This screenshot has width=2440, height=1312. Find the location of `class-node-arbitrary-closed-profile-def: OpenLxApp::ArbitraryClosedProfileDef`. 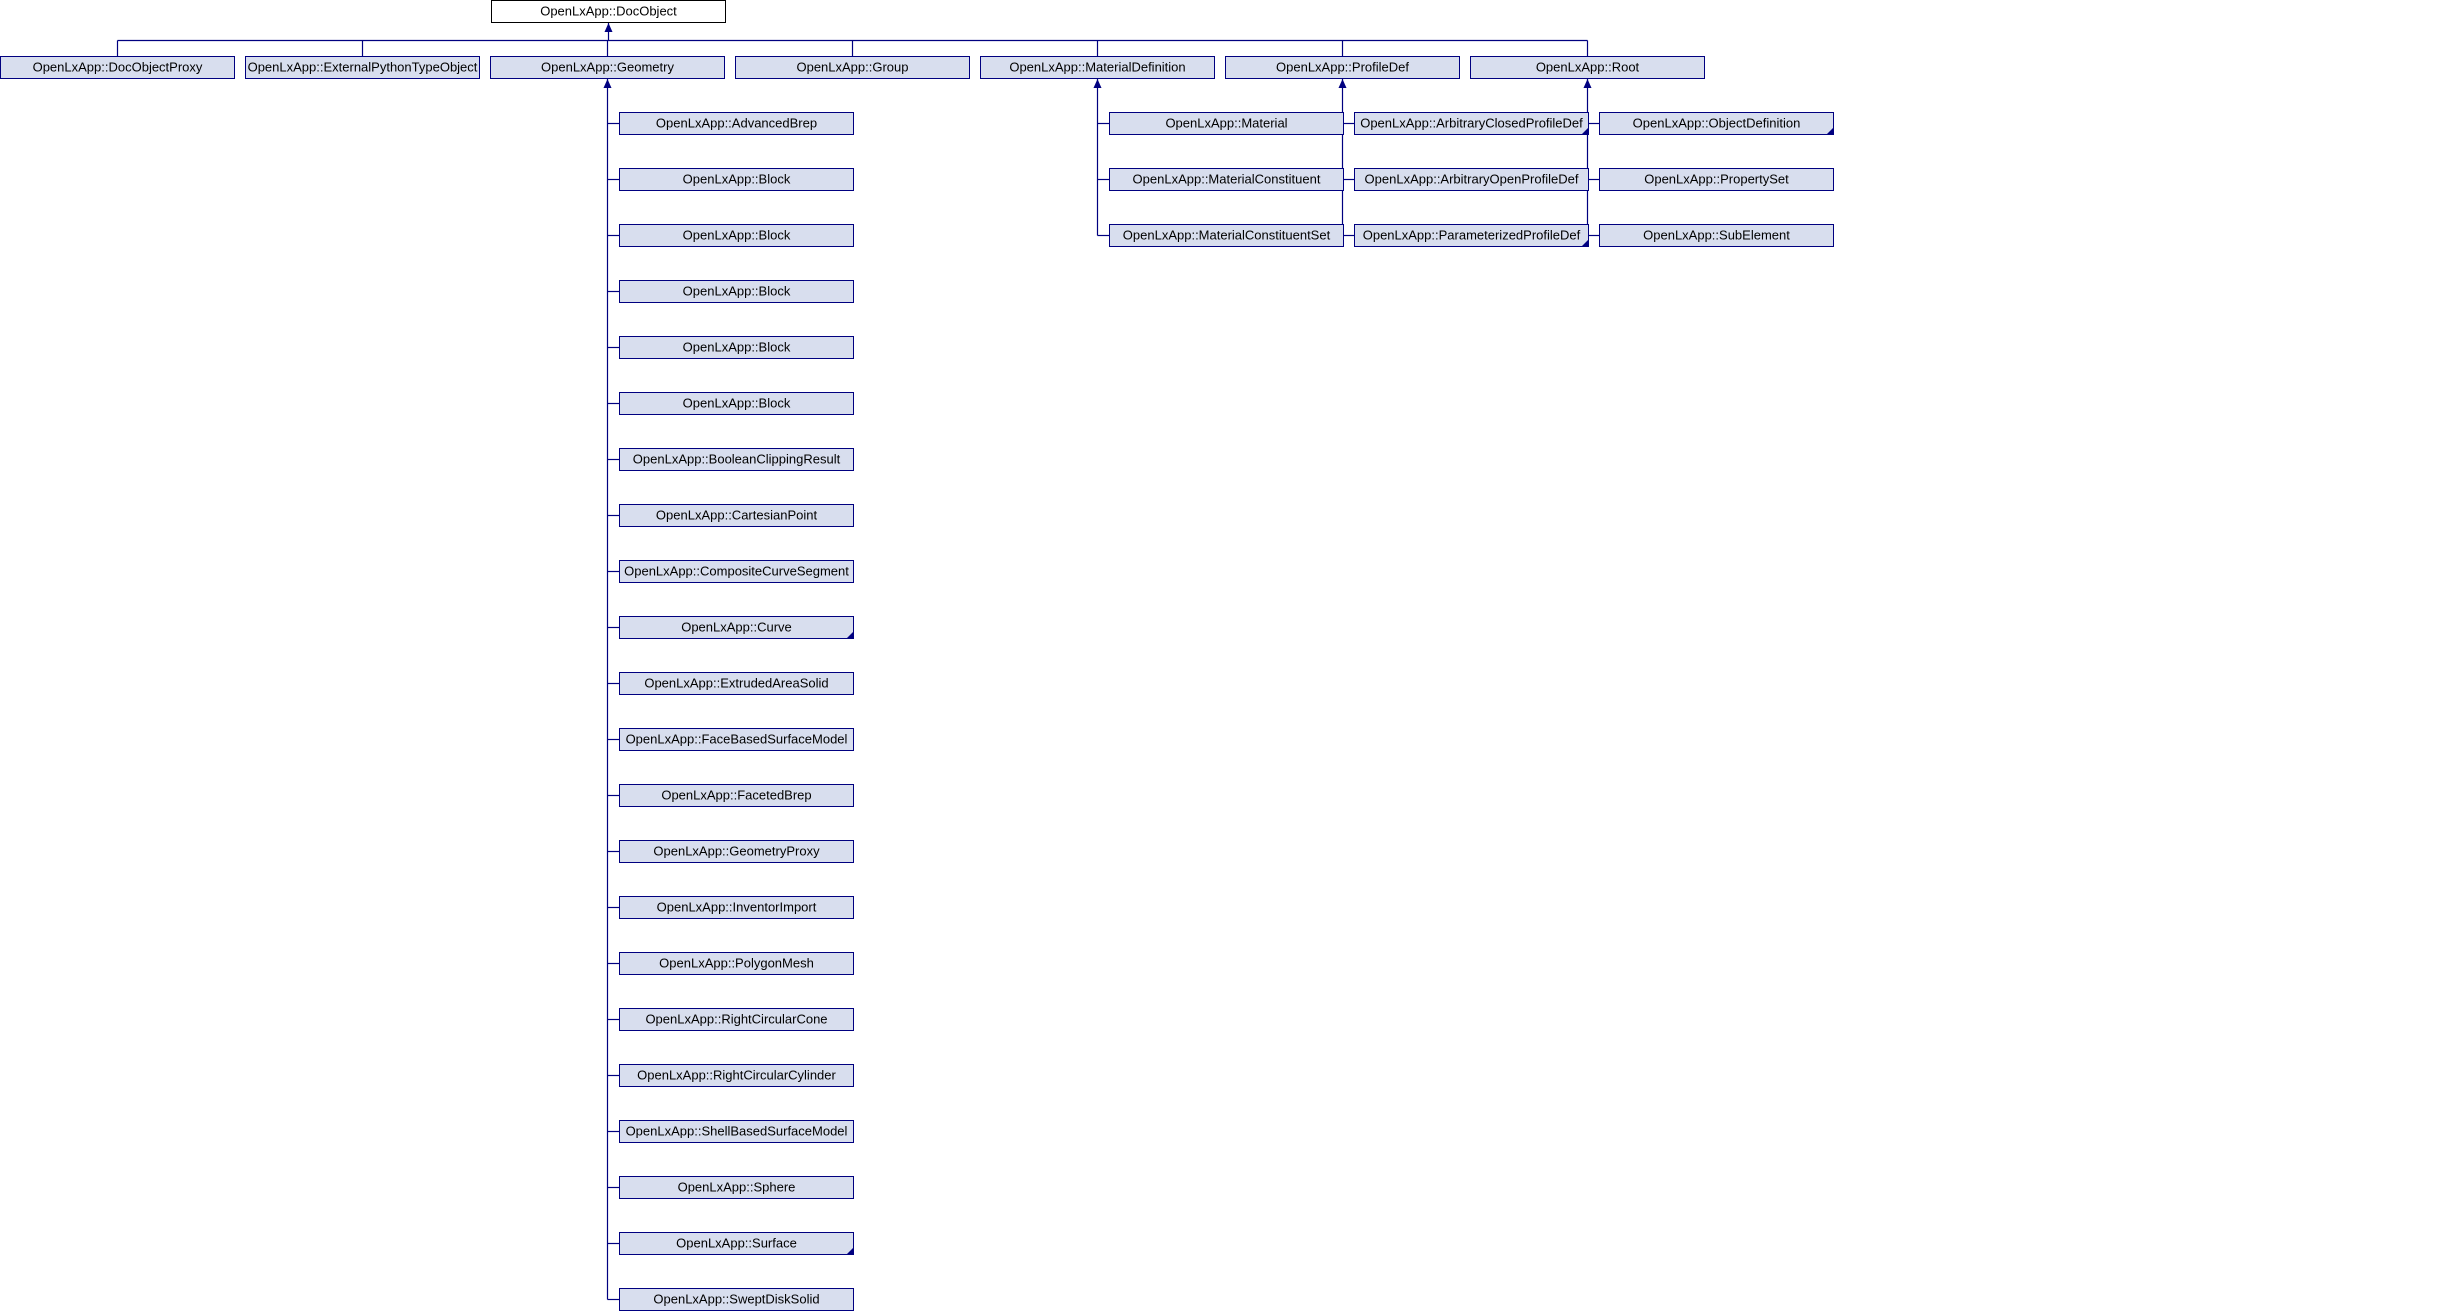

class-node-arbitrary-closed-profile-def: OpenLxApp::ArbitraryClosedProfileDef is located at coordinates (1471, 123).